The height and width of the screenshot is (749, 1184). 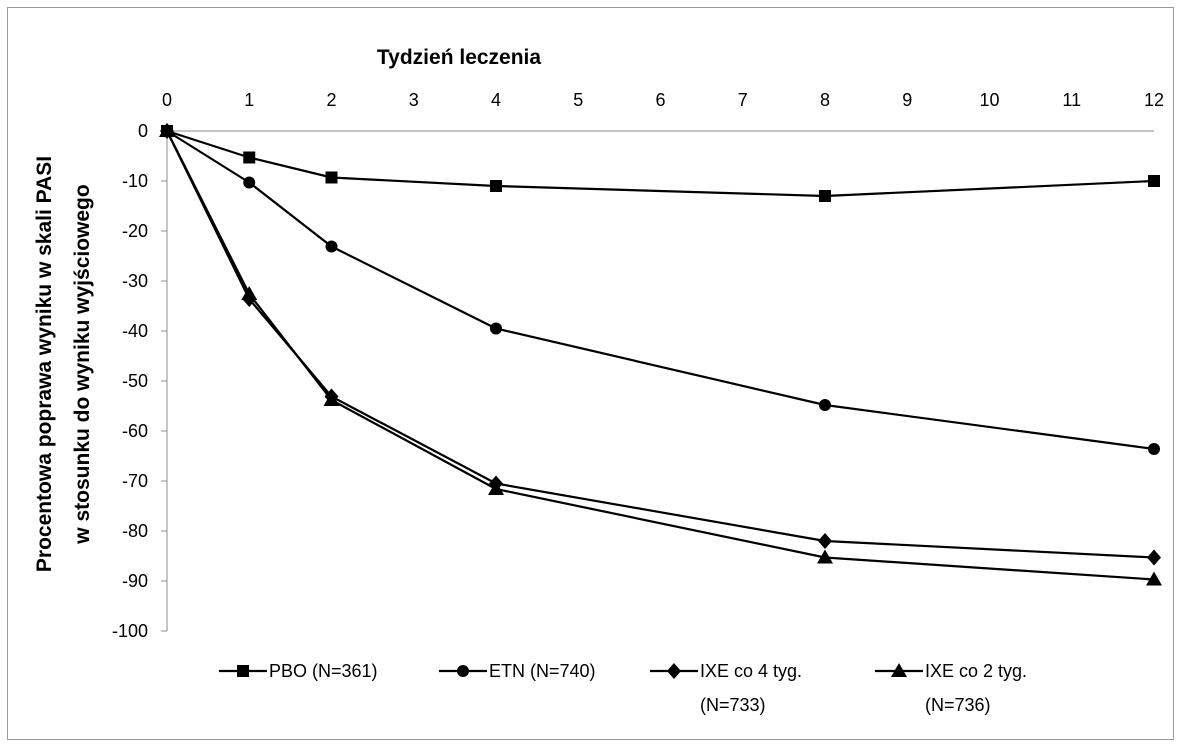 What do you see at coordinates (143, 131) in the screenshot?
I see `y-tick-label: 0` at bounding box center [143, 131].